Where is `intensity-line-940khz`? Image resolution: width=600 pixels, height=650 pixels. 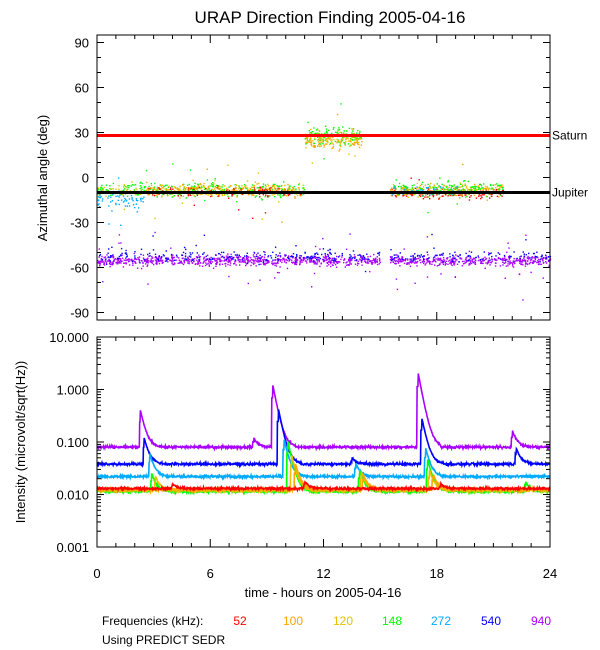
intensity-line-940khz is located at coordinates (323, 412).